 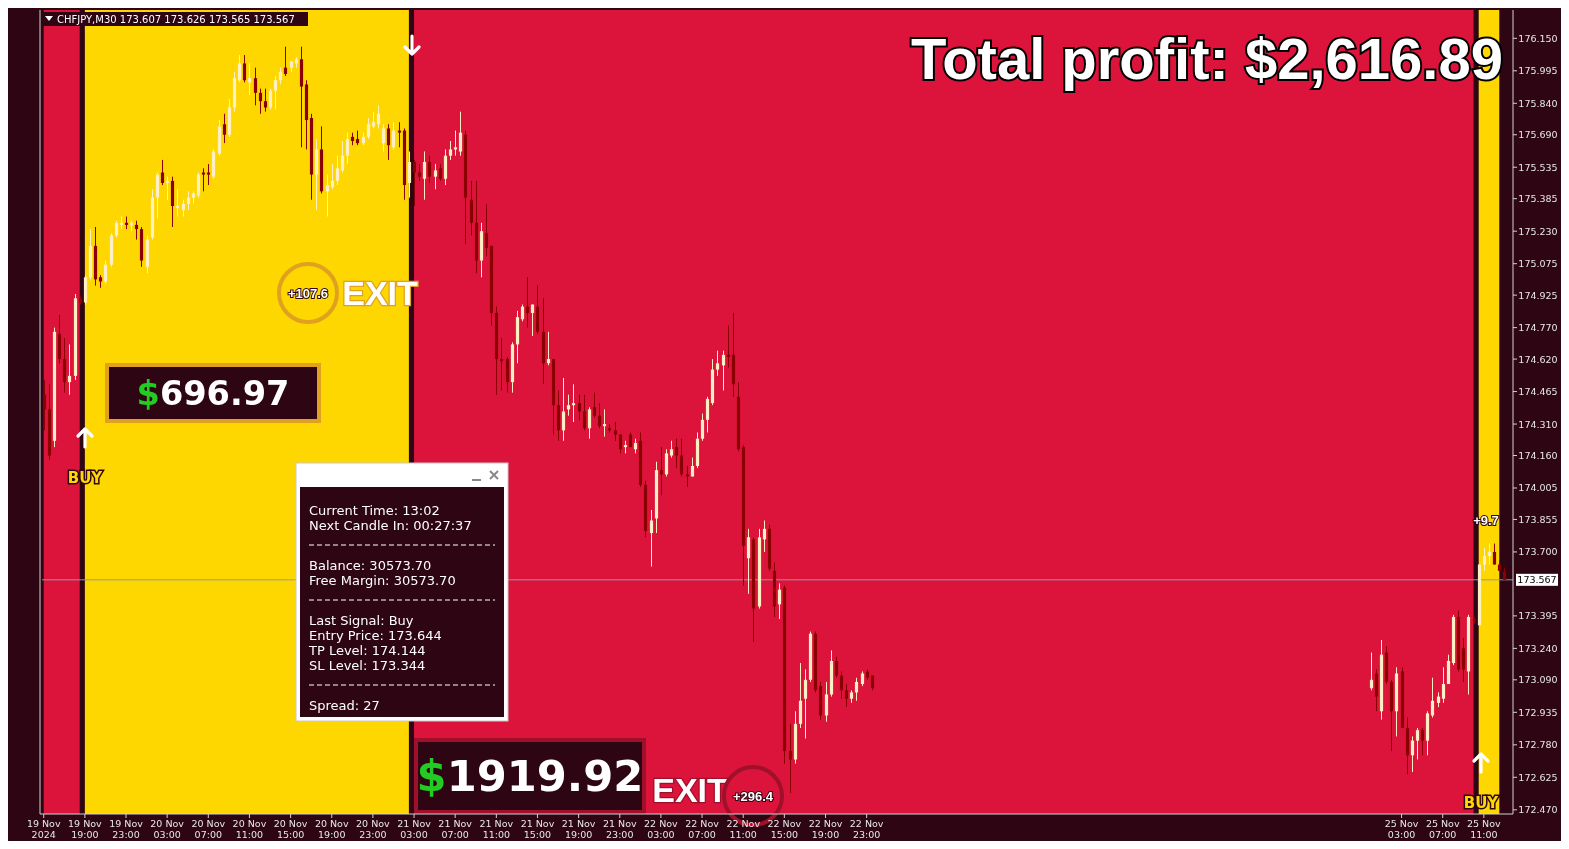 What do you see at coordinates (1538, 777) in the screenshot?
I see `y-tick-label: 172.625` at bounding box center [1538, 777].